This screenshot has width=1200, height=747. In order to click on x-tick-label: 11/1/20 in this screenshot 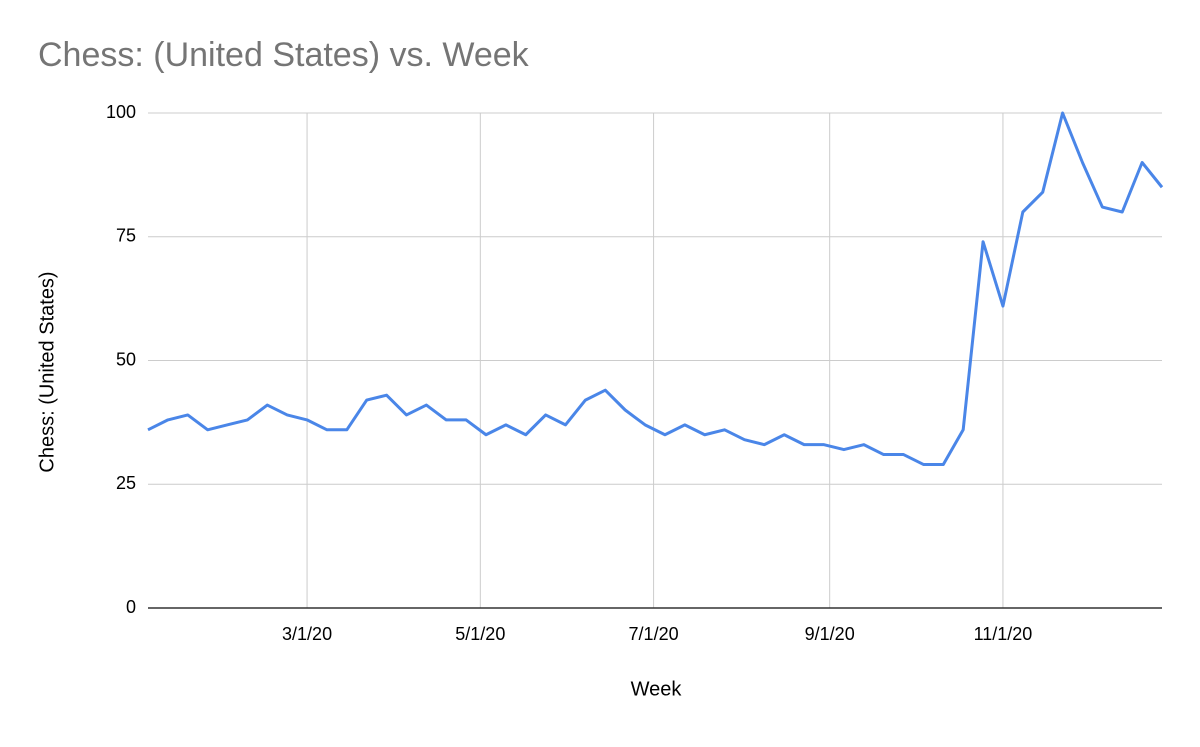, I will do `click(1003, 634)`.